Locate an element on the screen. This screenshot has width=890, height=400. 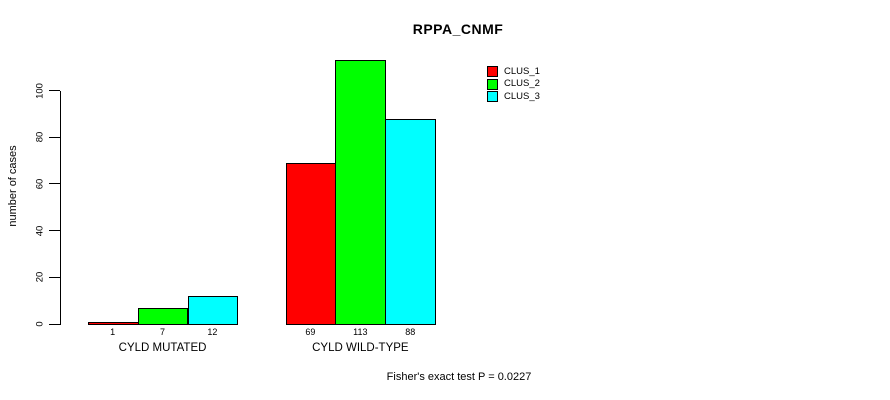
legend-item: CLUS_3 is located at coordinates (513, 97).